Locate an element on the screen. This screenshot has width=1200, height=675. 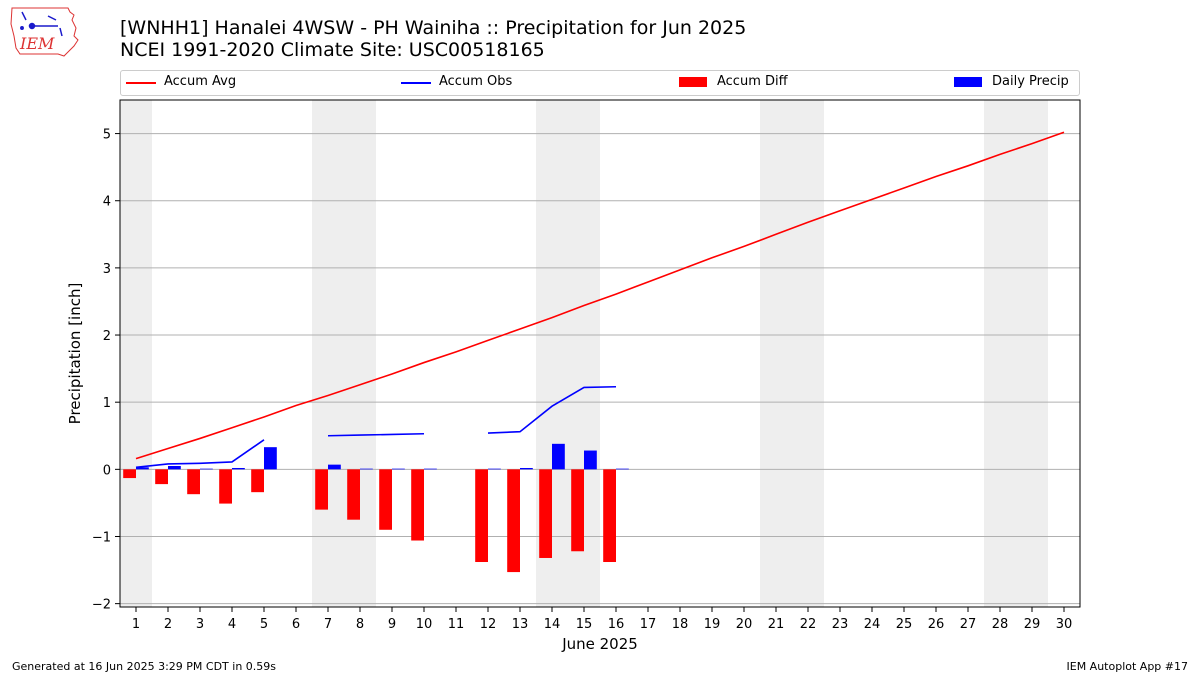
logo-text: IEM is located at coordinates (37, 43).